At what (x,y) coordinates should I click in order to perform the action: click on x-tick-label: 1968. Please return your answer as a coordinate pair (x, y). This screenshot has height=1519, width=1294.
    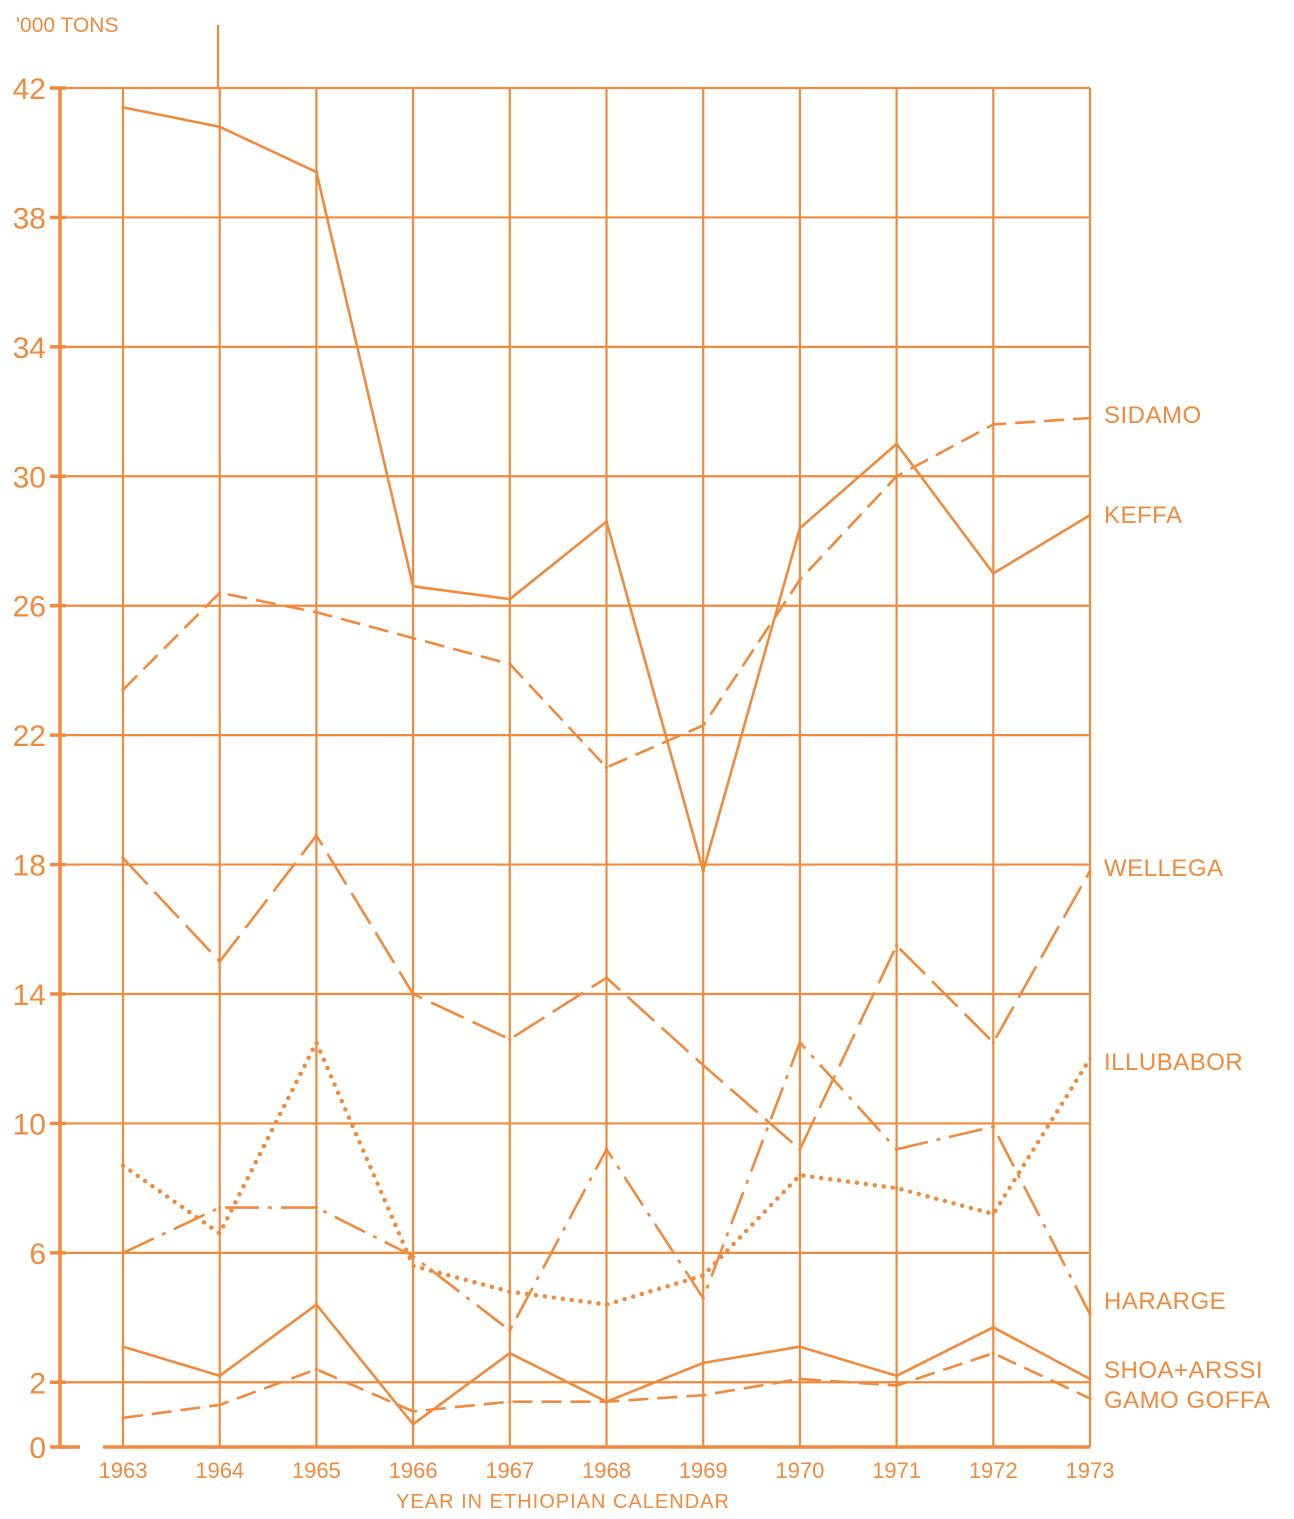
    Looking at the image, I should click on (606, 1470).